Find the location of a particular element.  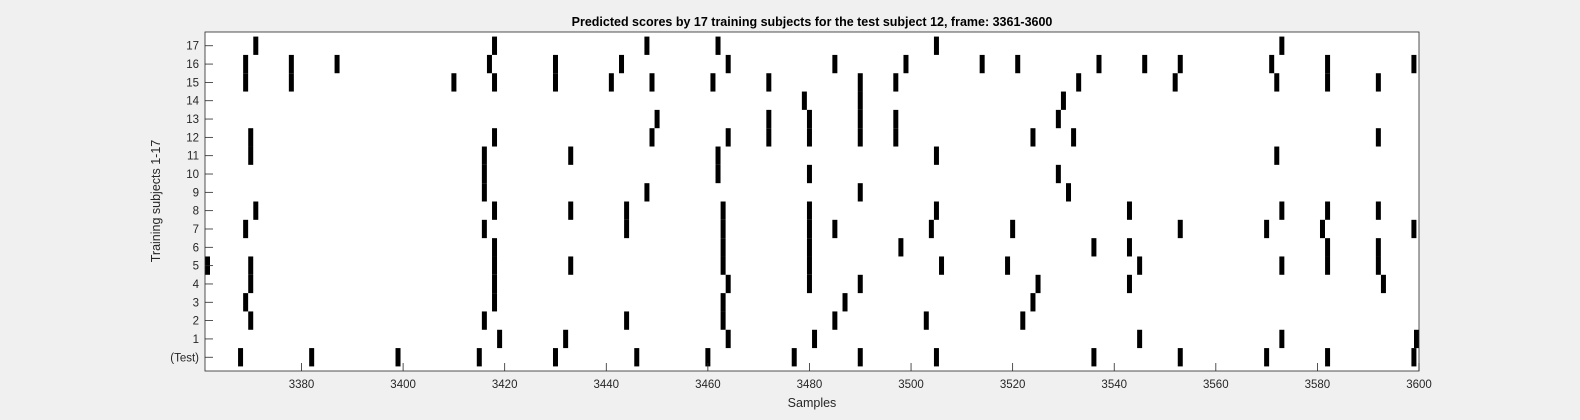

y-tick-label: 7 is located at coordinates (196, 230).